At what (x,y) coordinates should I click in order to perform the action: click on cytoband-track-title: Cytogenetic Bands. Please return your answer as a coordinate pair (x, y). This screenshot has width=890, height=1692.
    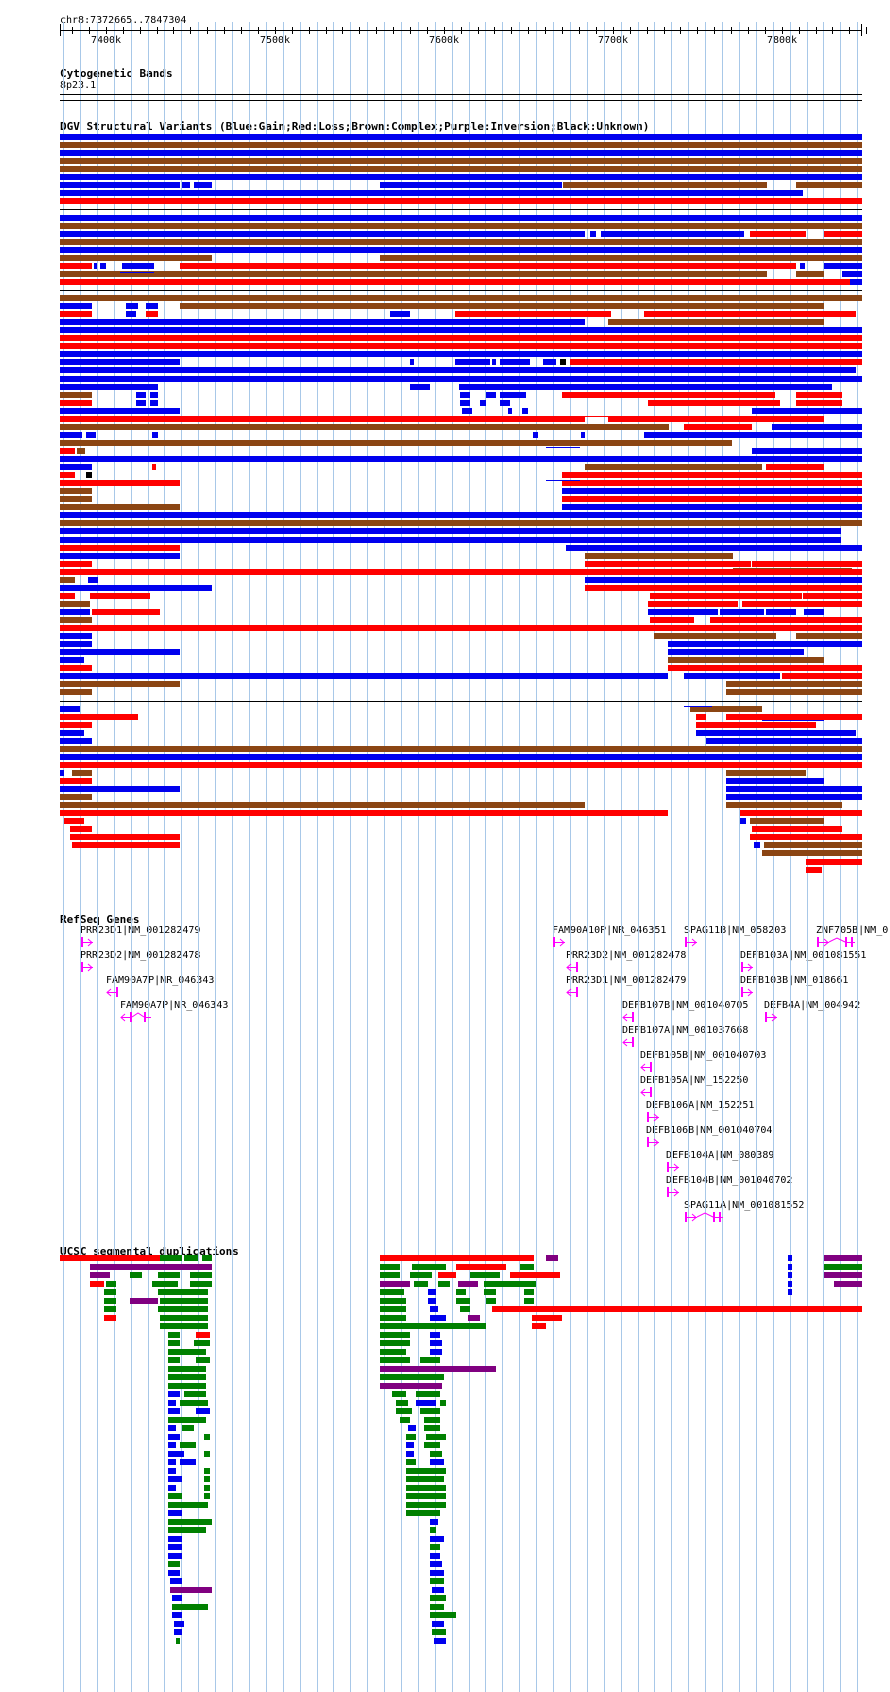
    Looking at the image, I should click on (116, 73).